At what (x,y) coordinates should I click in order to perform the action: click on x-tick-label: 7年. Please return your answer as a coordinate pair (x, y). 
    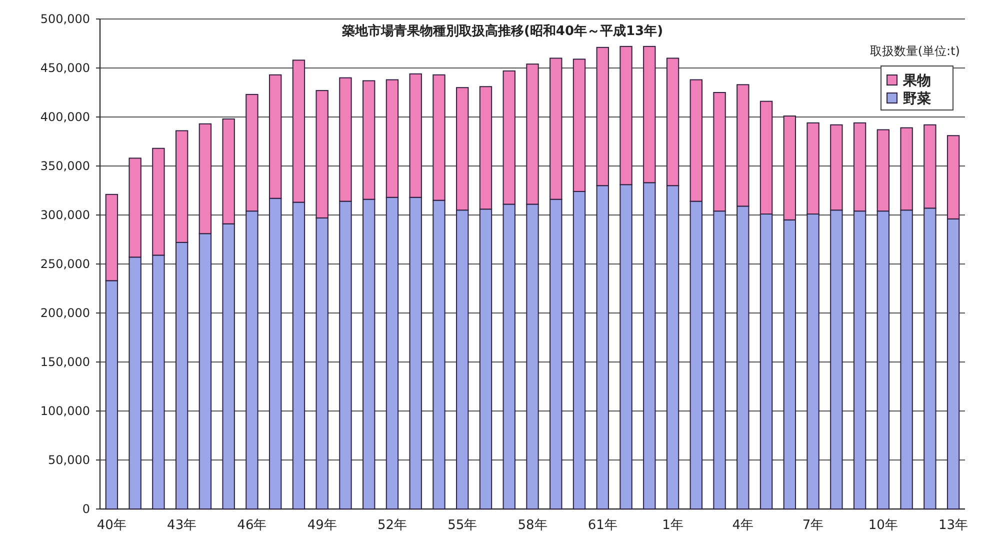
    Looking at the image, I should click on (813, 525).